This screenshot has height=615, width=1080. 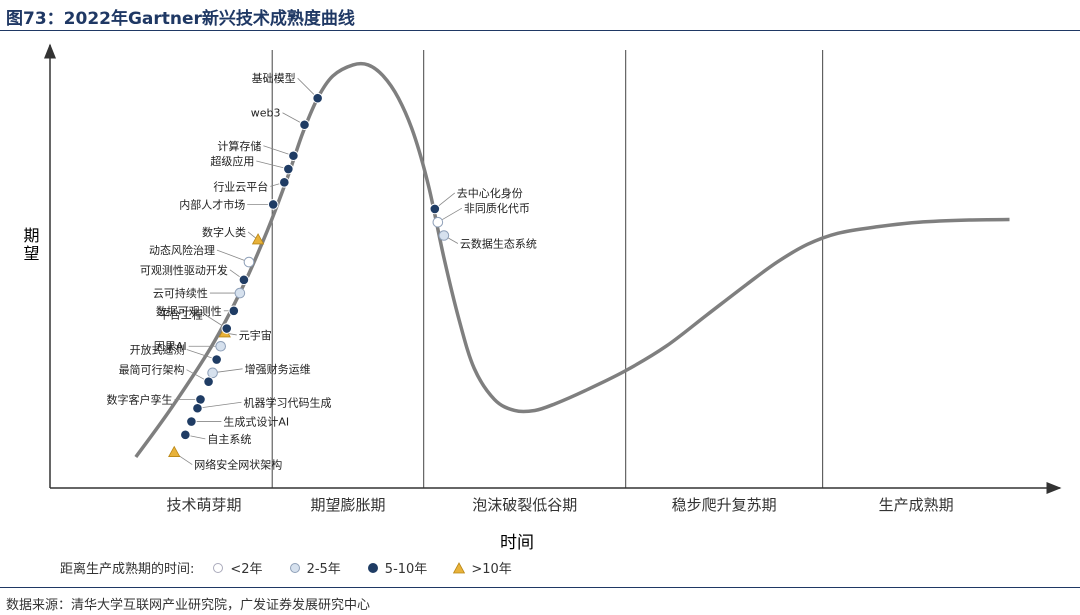 I want to click on tech-label-24: 云数据生态系统, so click(x=498, y=243).